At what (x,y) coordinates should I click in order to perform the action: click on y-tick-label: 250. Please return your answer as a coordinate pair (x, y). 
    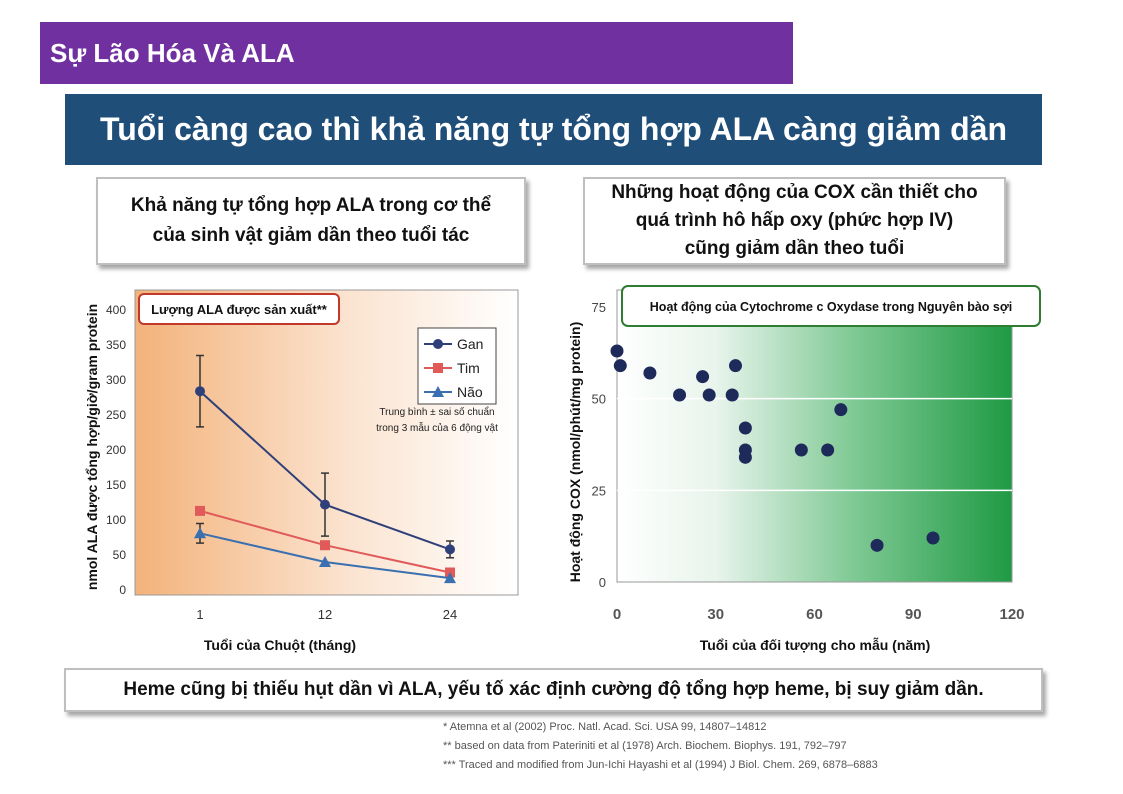
    Looking at the image, I should click on (116, 415).